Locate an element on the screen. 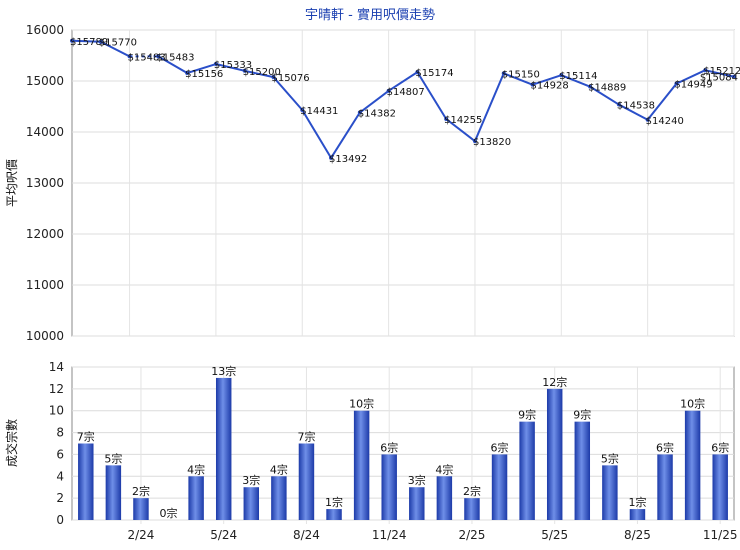 The width and height of the screenshot is (740, 550). price-data-label: $14949 is located at coordinates (693, 85).